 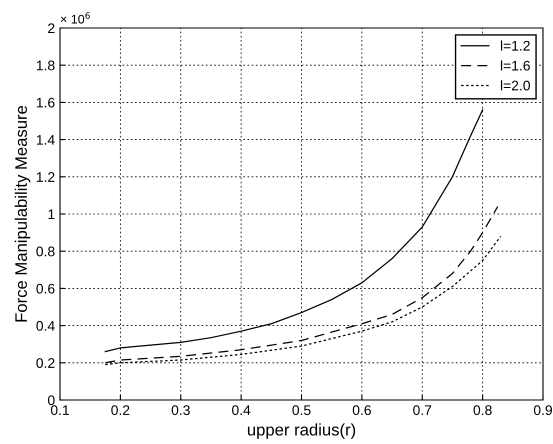 What do you see at coordinates (45, 65) in the screenshot?
I see `y-tick-label: 1.8` at bounding box center [45, 65].